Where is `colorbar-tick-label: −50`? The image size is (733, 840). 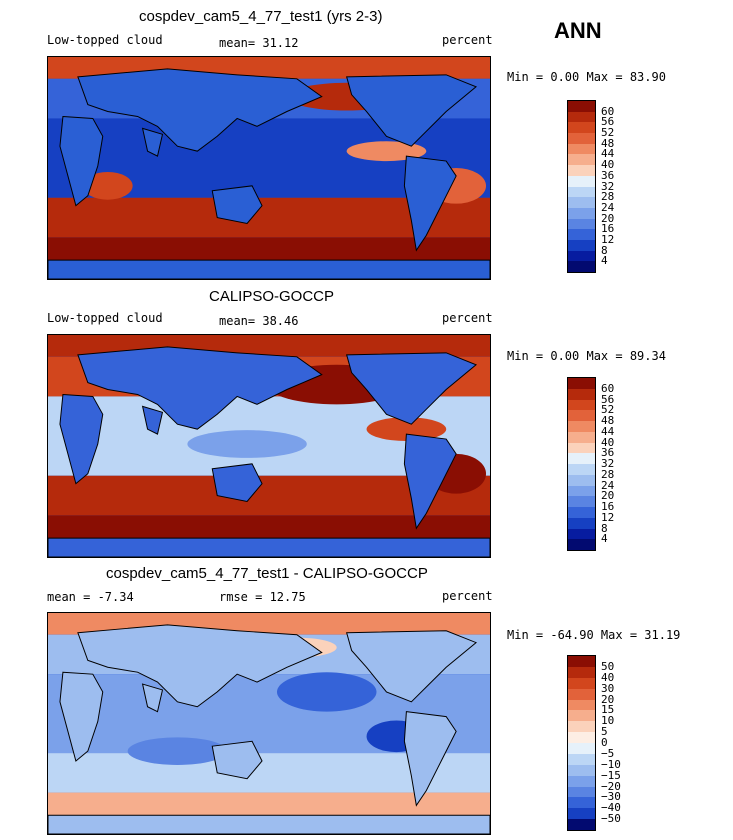
colorbar-tick-label: −50 is located at coordinates (611, 819).